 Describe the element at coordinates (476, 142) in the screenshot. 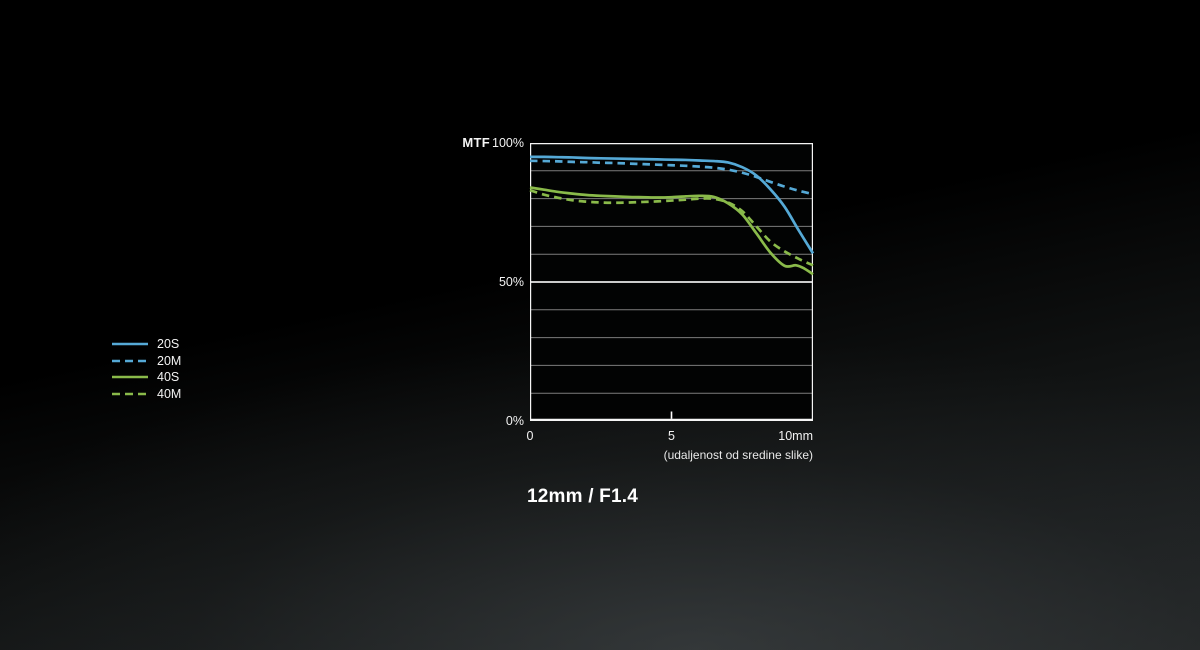

I see `mtf-axis-title: MTF` at that location.